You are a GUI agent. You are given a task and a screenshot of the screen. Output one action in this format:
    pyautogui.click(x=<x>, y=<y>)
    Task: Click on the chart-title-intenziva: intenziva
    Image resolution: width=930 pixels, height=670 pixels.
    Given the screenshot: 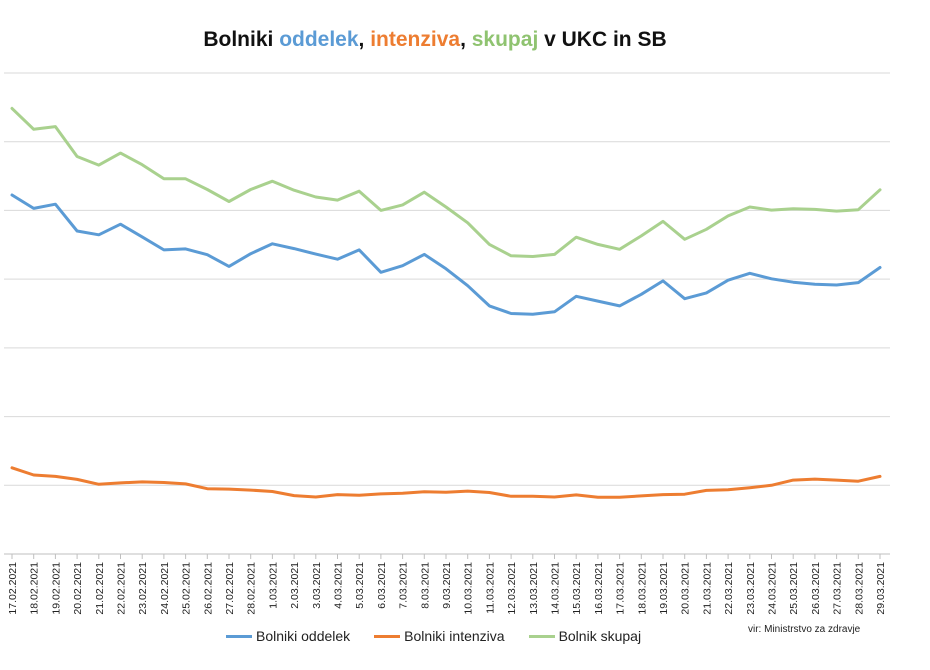 What is the action you would take?
    pyautogui.click(x=415, y=39)
    